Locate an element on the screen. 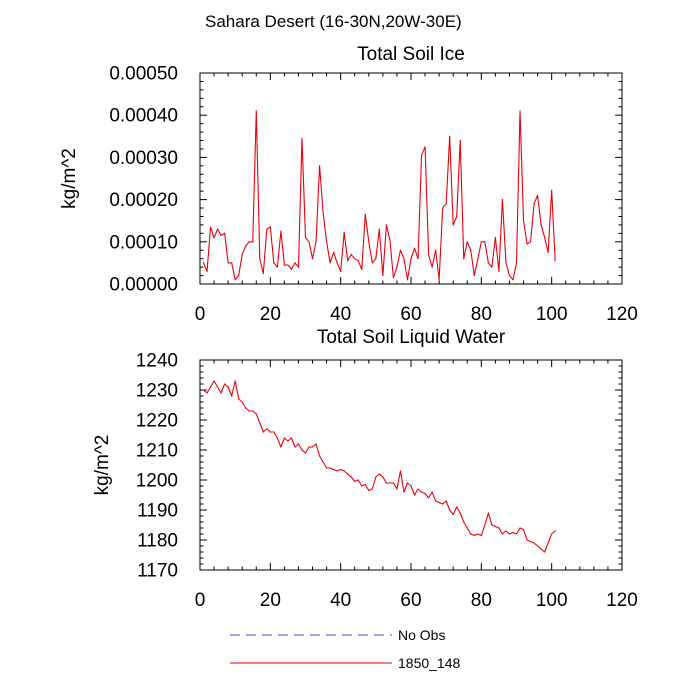 The height and width of the screenshot is (700, 700). chart-title: Total Soil Ice is located at coordinates (411, 54).